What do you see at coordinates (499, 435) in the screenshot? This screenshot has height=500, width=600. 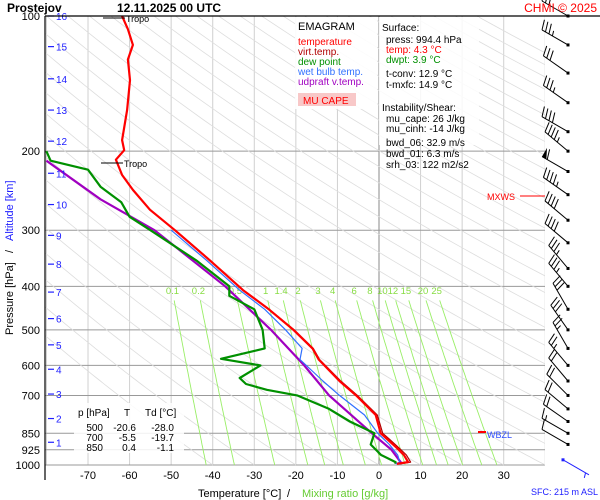 I see `wbzl-label: WBZL` at bounding box center [499, 435].